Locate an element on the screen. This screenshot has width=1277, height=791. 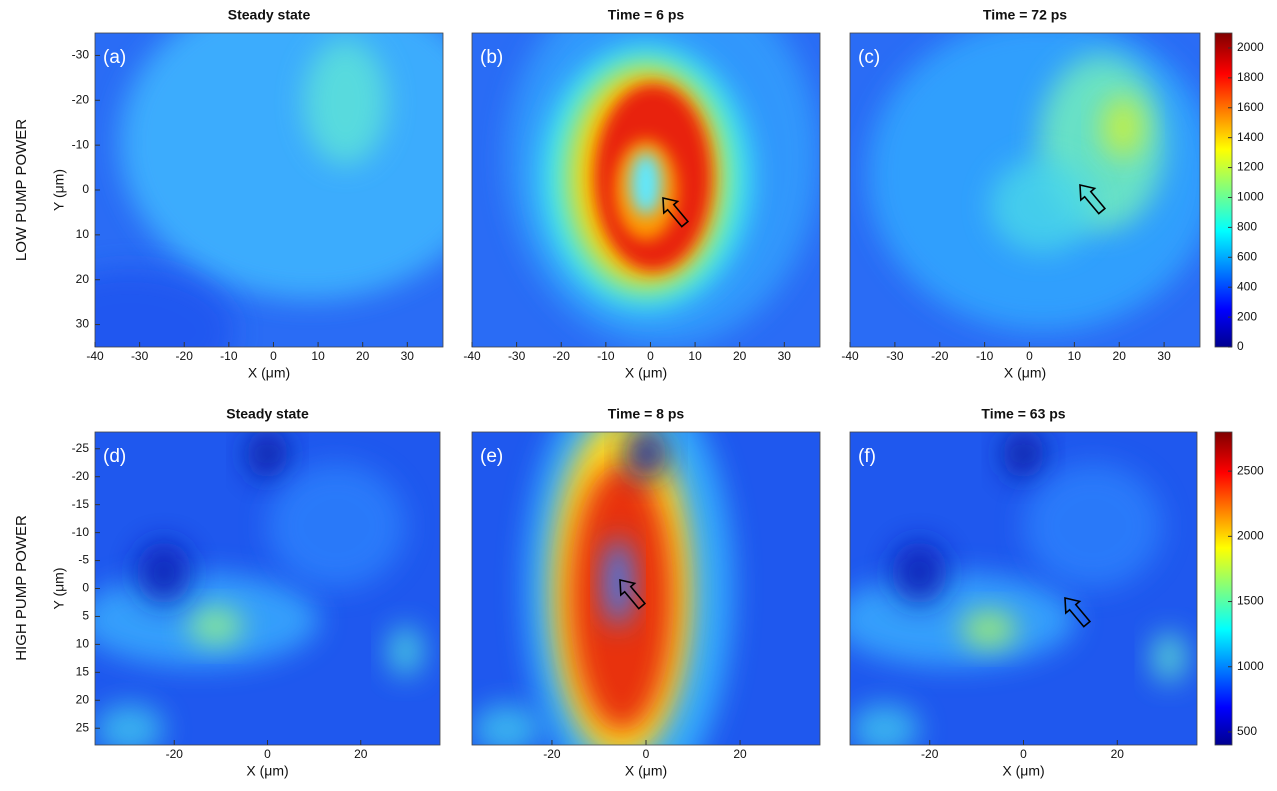
panel-title: Time = 6 ps is located at coordinates (646, 15).